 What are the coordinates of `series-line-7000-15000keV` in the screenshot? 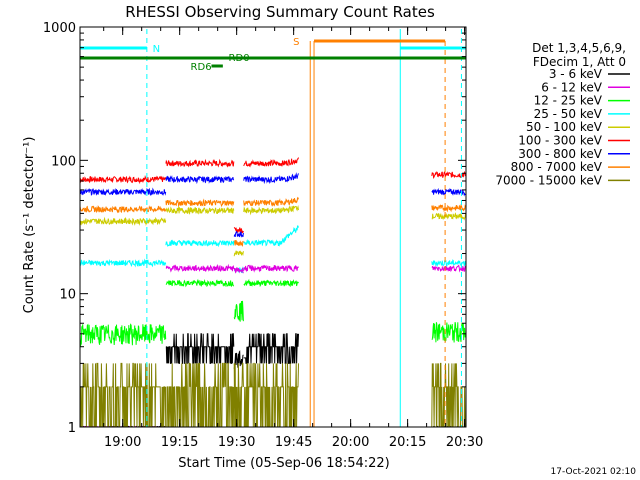 It's located at (273, 394).